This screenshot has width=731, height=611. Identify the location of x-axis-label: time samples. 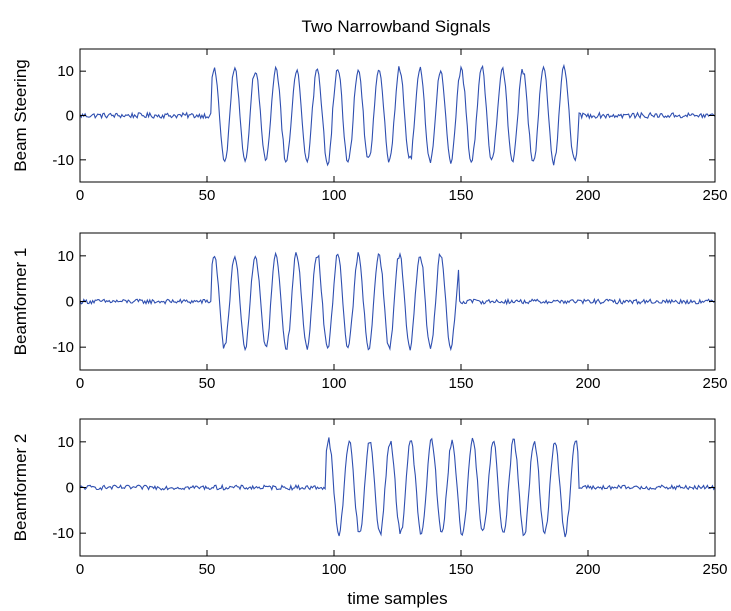
(397, 598).